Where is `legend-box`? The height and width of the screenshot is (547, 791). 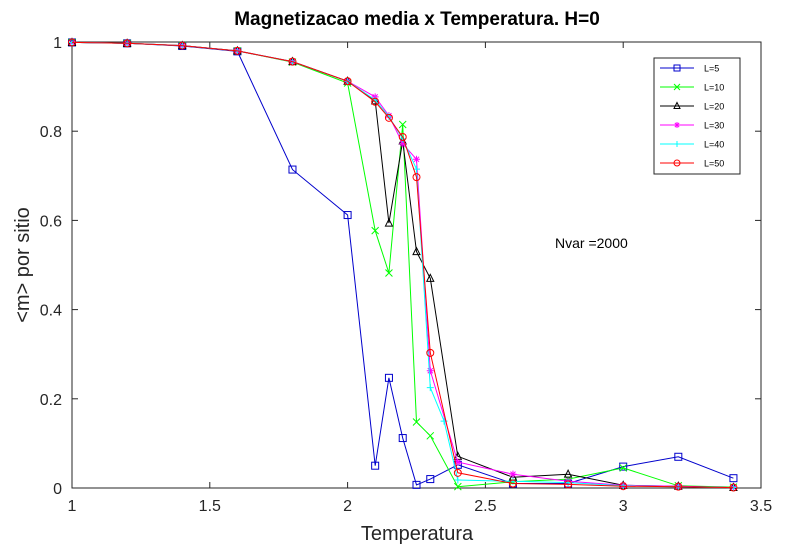 legend-box is located at coordinates (697, 116).